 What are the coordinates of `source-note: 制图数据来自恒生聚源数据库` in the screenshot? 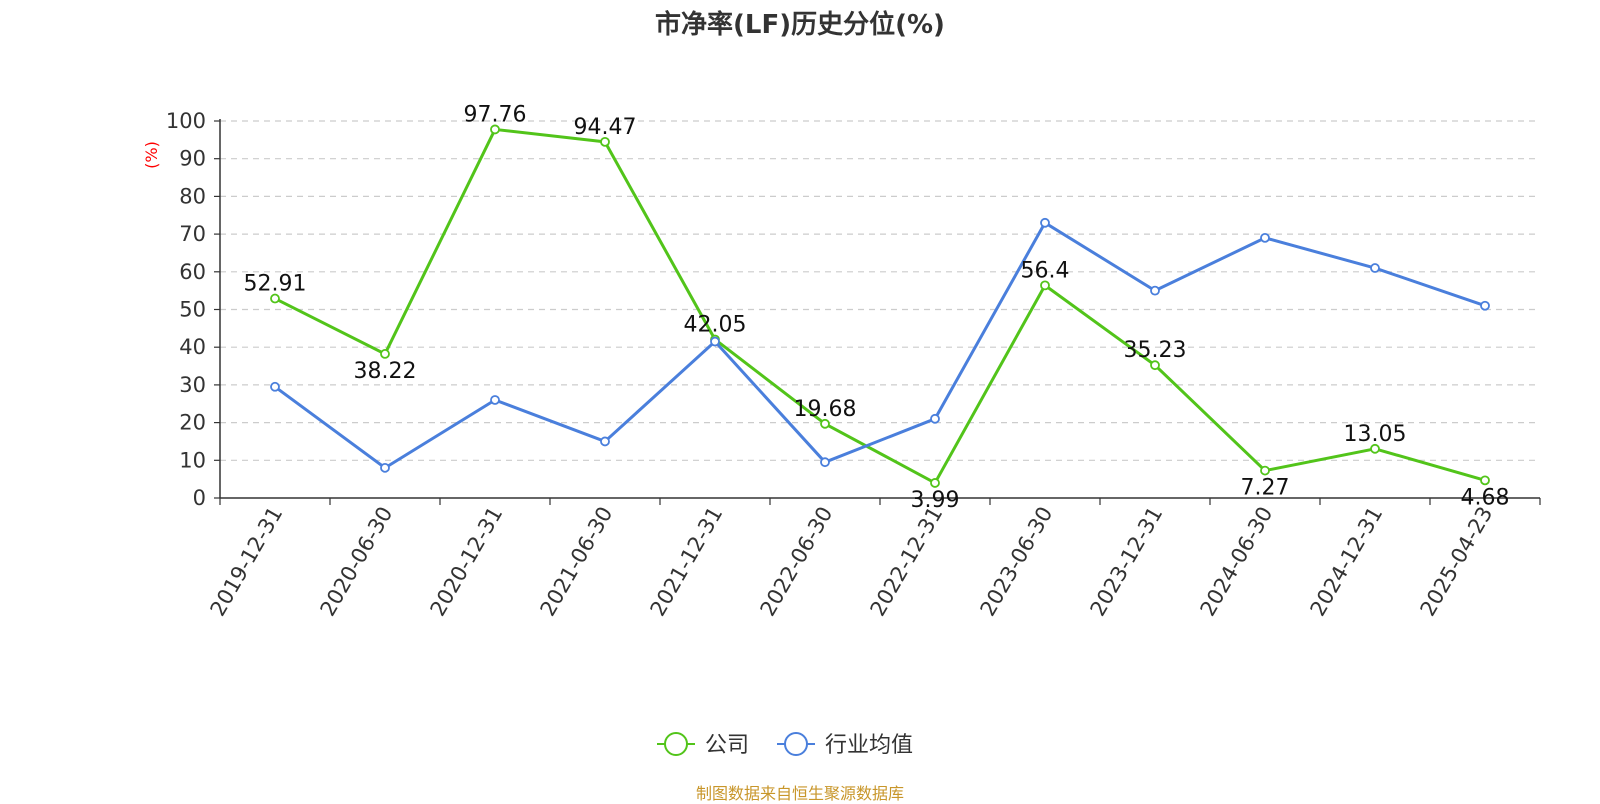 It's located at (799, 793).